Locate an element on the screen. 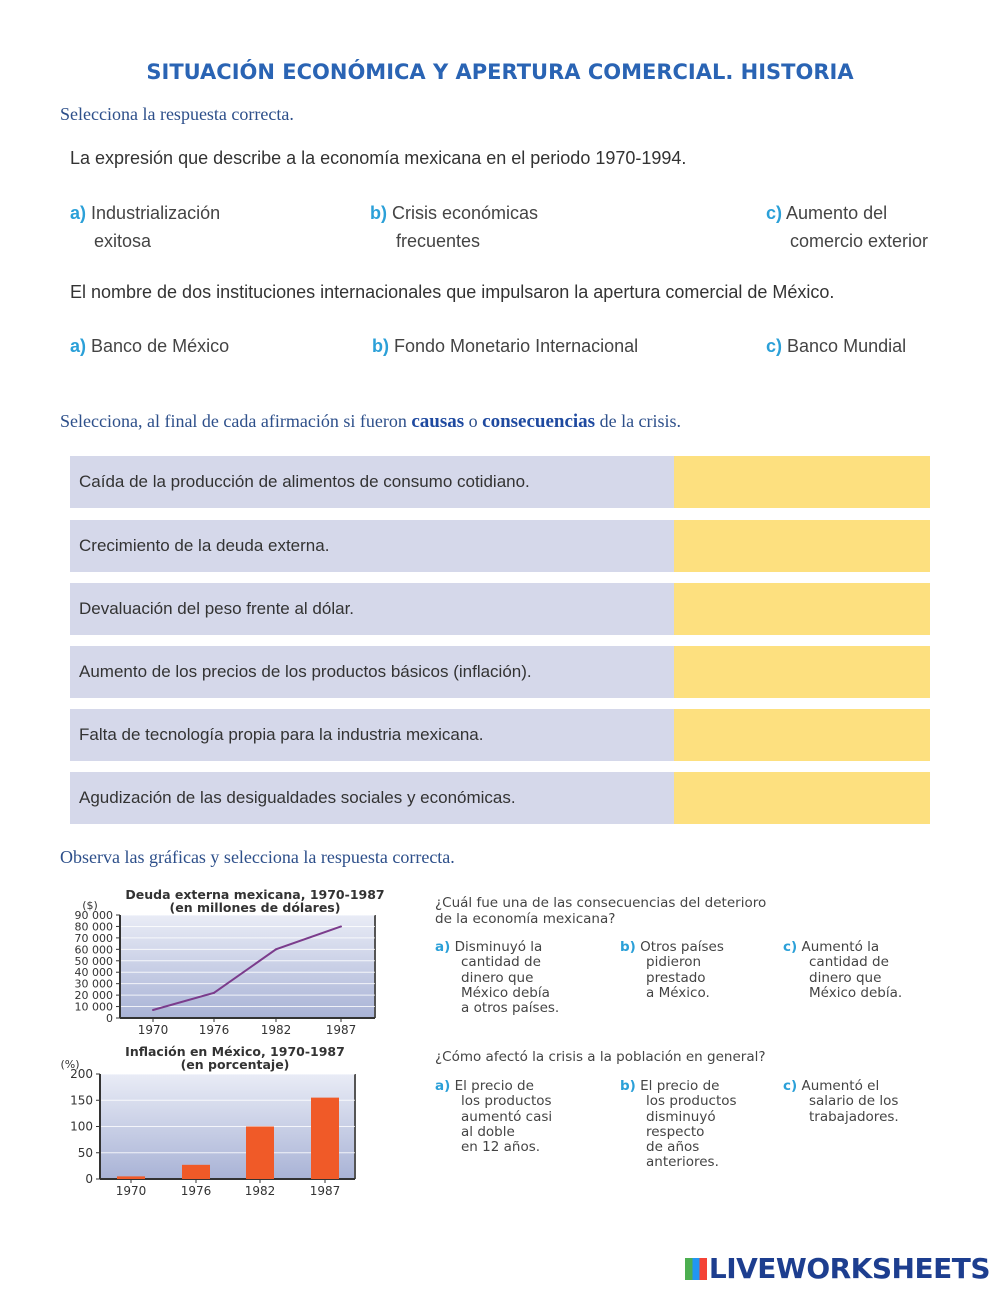 The height and width of the screenshot is (1291, 1000). option-line: de años is located at coordinates (673, 1147).